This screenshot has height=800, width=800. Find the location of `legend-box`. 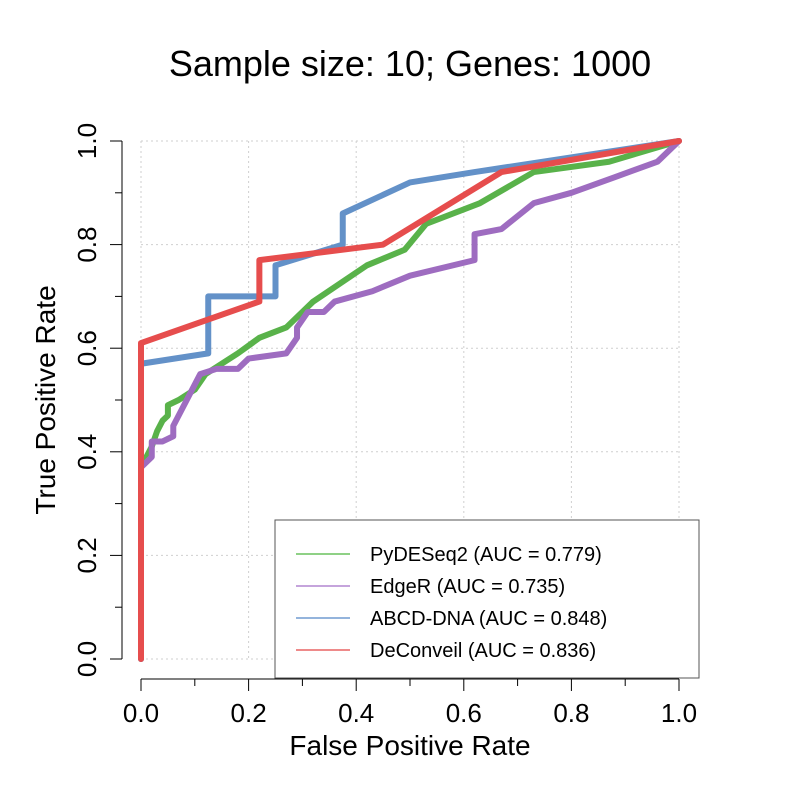

legend-box is located at coordinates (487, 599).